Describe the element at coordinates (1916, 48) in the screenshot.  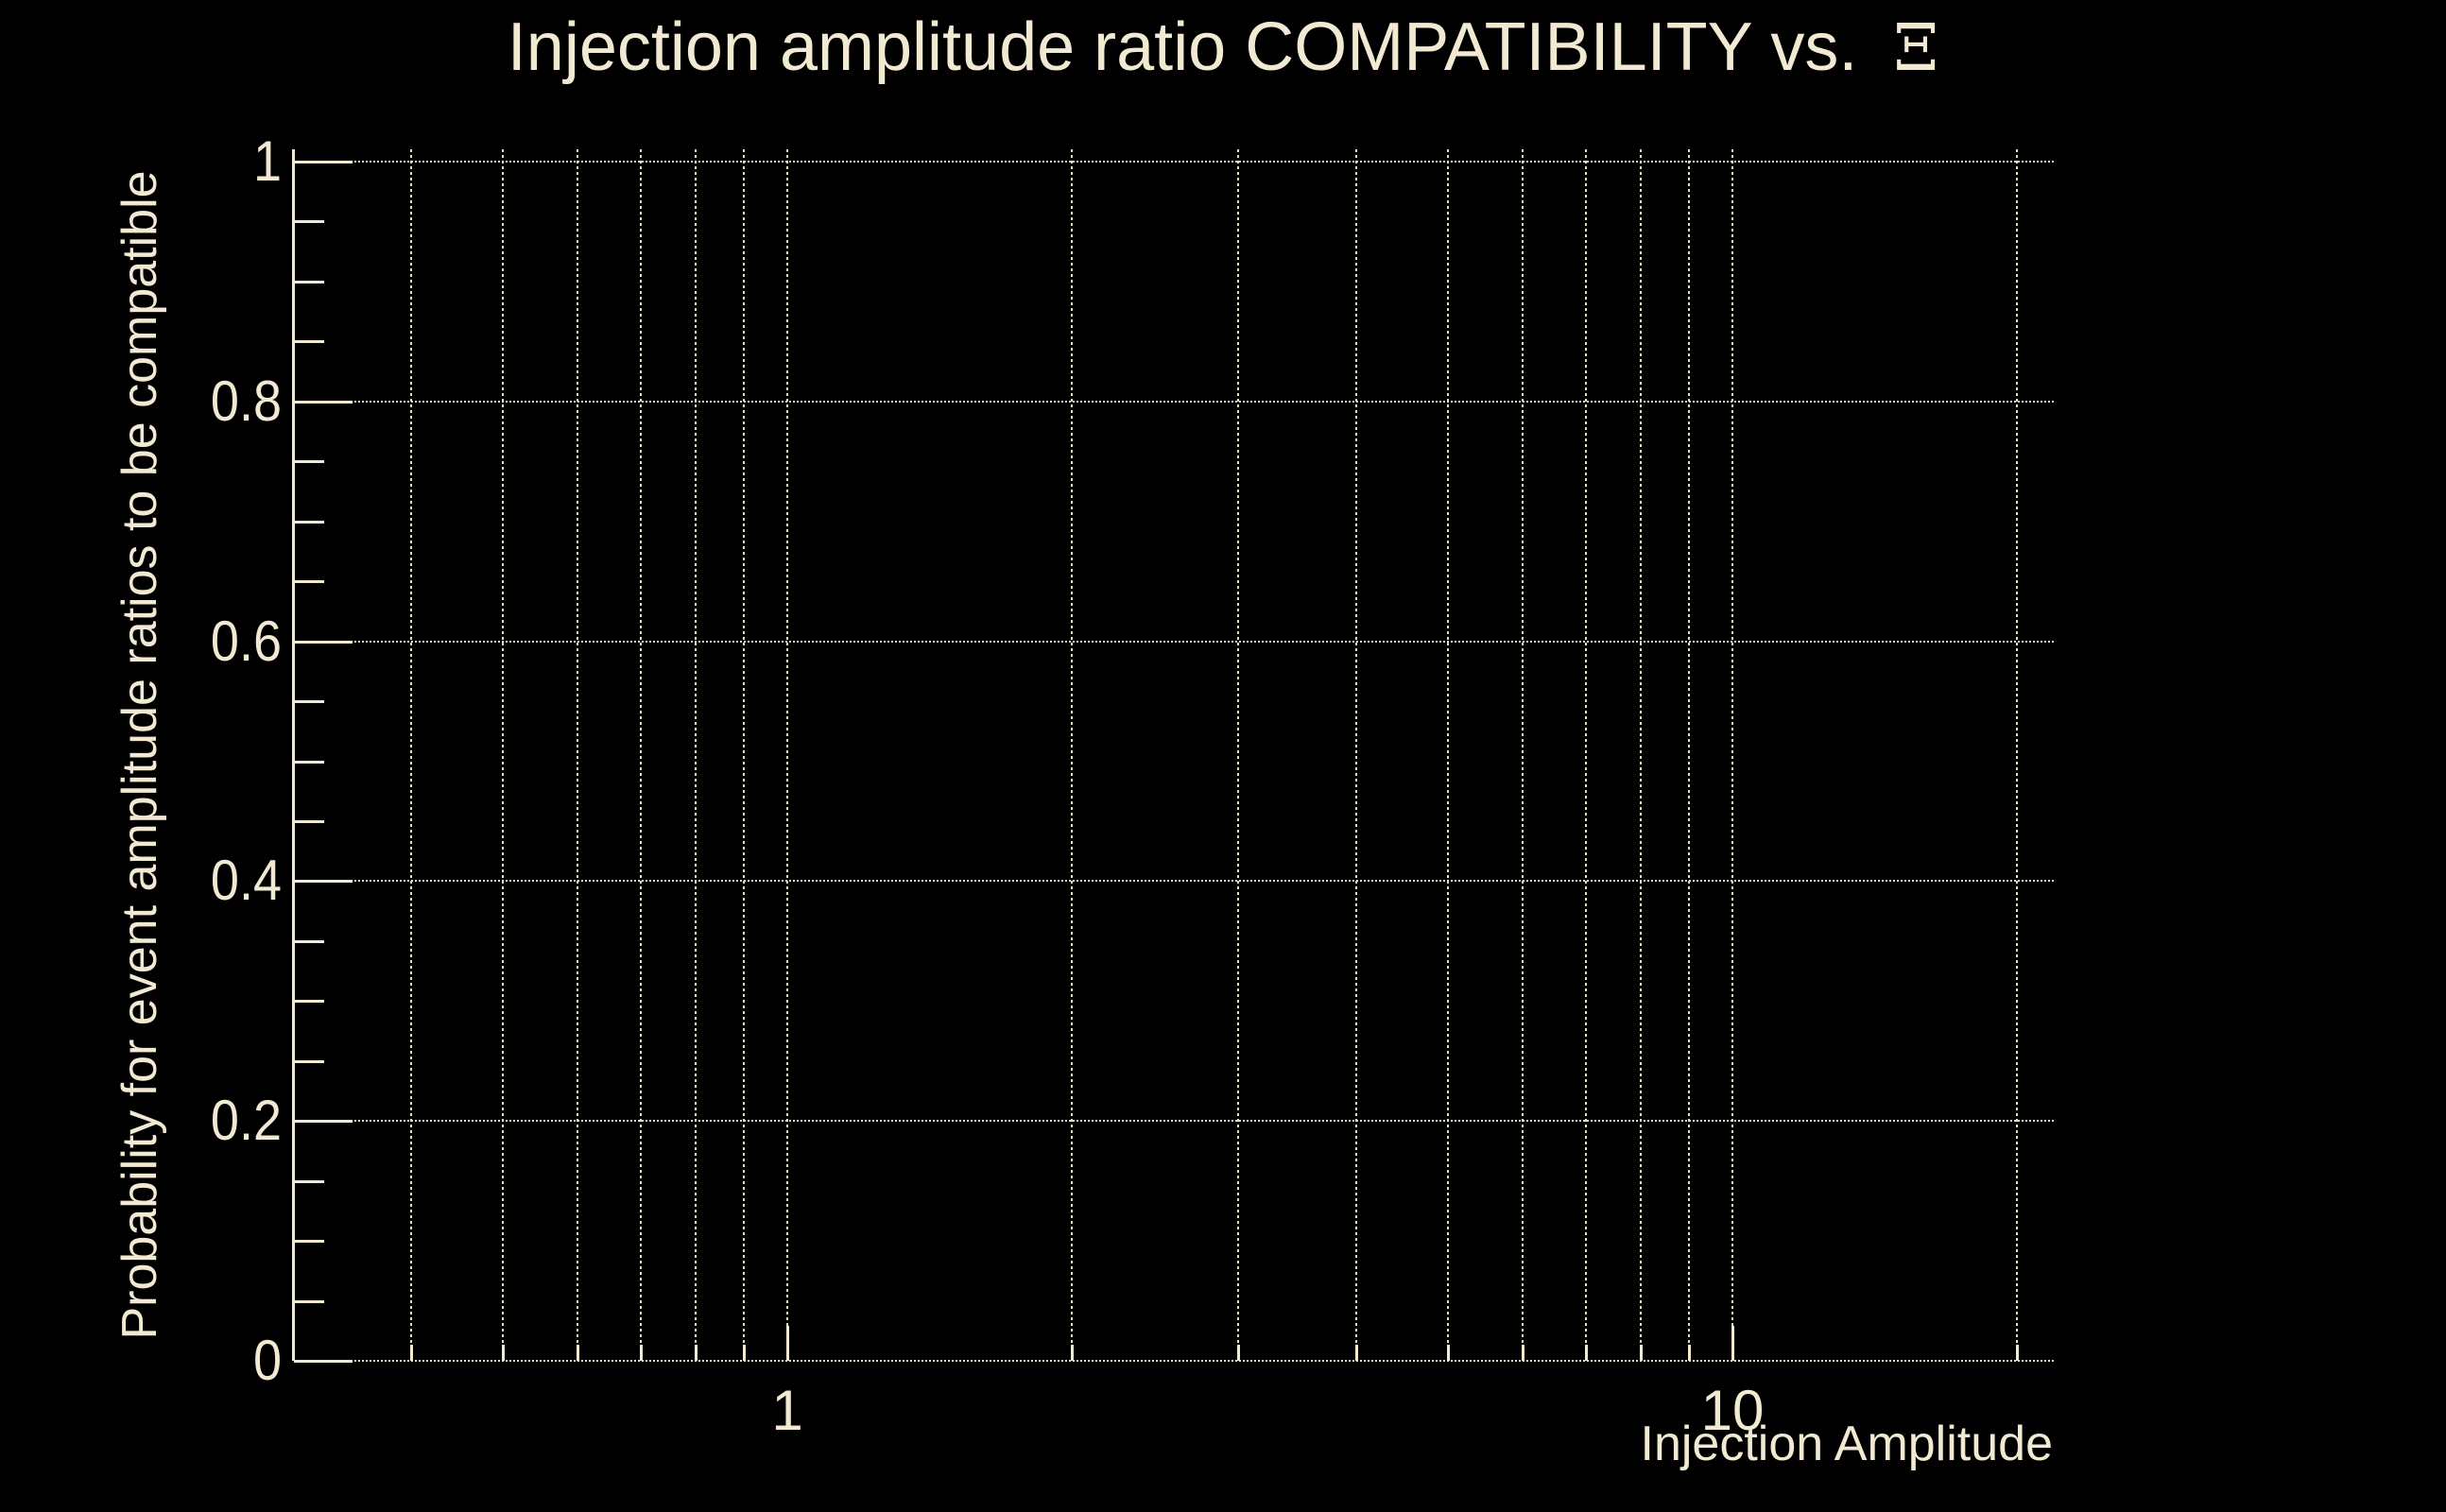
I see `xi-symbol: Ξ` at that location.